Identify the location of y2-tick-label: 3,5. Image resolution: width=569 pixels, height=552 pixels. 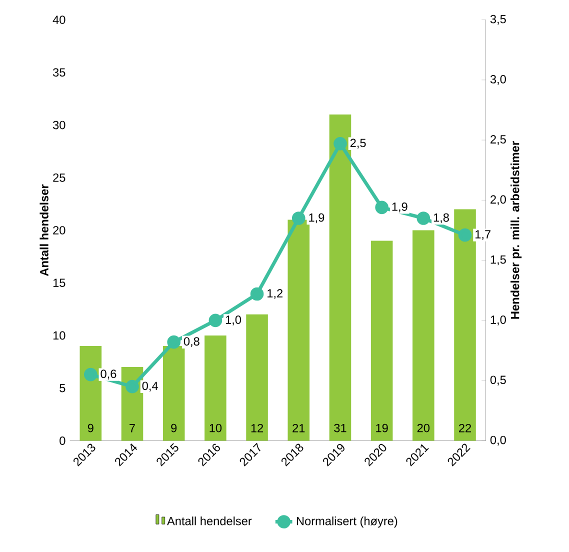
(498, 20).